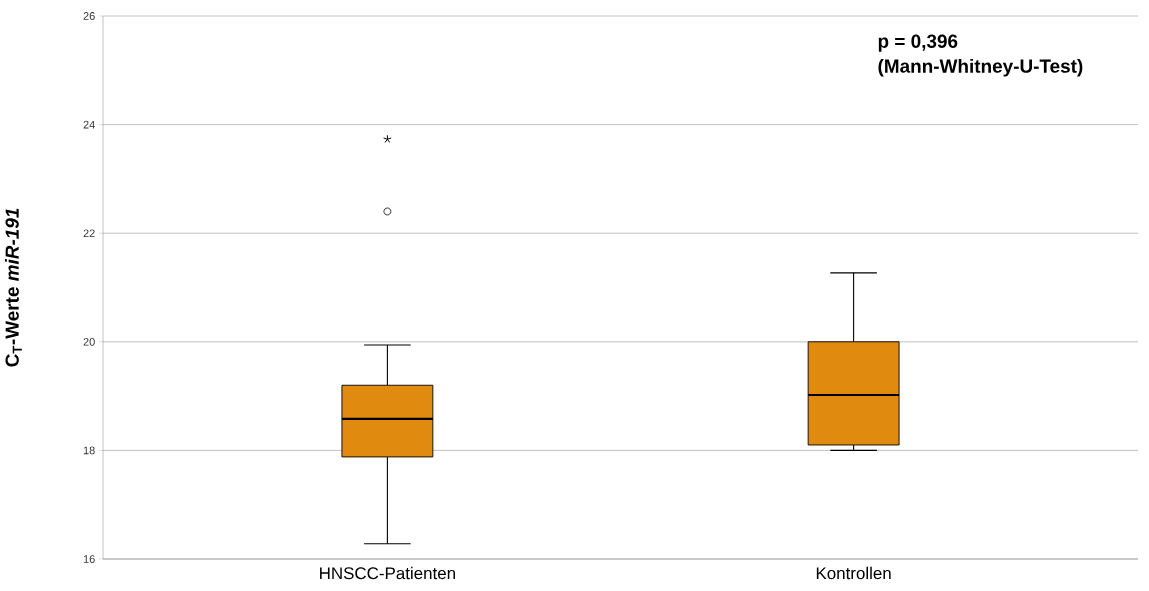 The width and height of the screenshot is (1149, 591). Describe the element at coordinates (13, 287) in the screenshot. I see `y-axis-title: C$_{T}$-Werte miR-191` at that location.